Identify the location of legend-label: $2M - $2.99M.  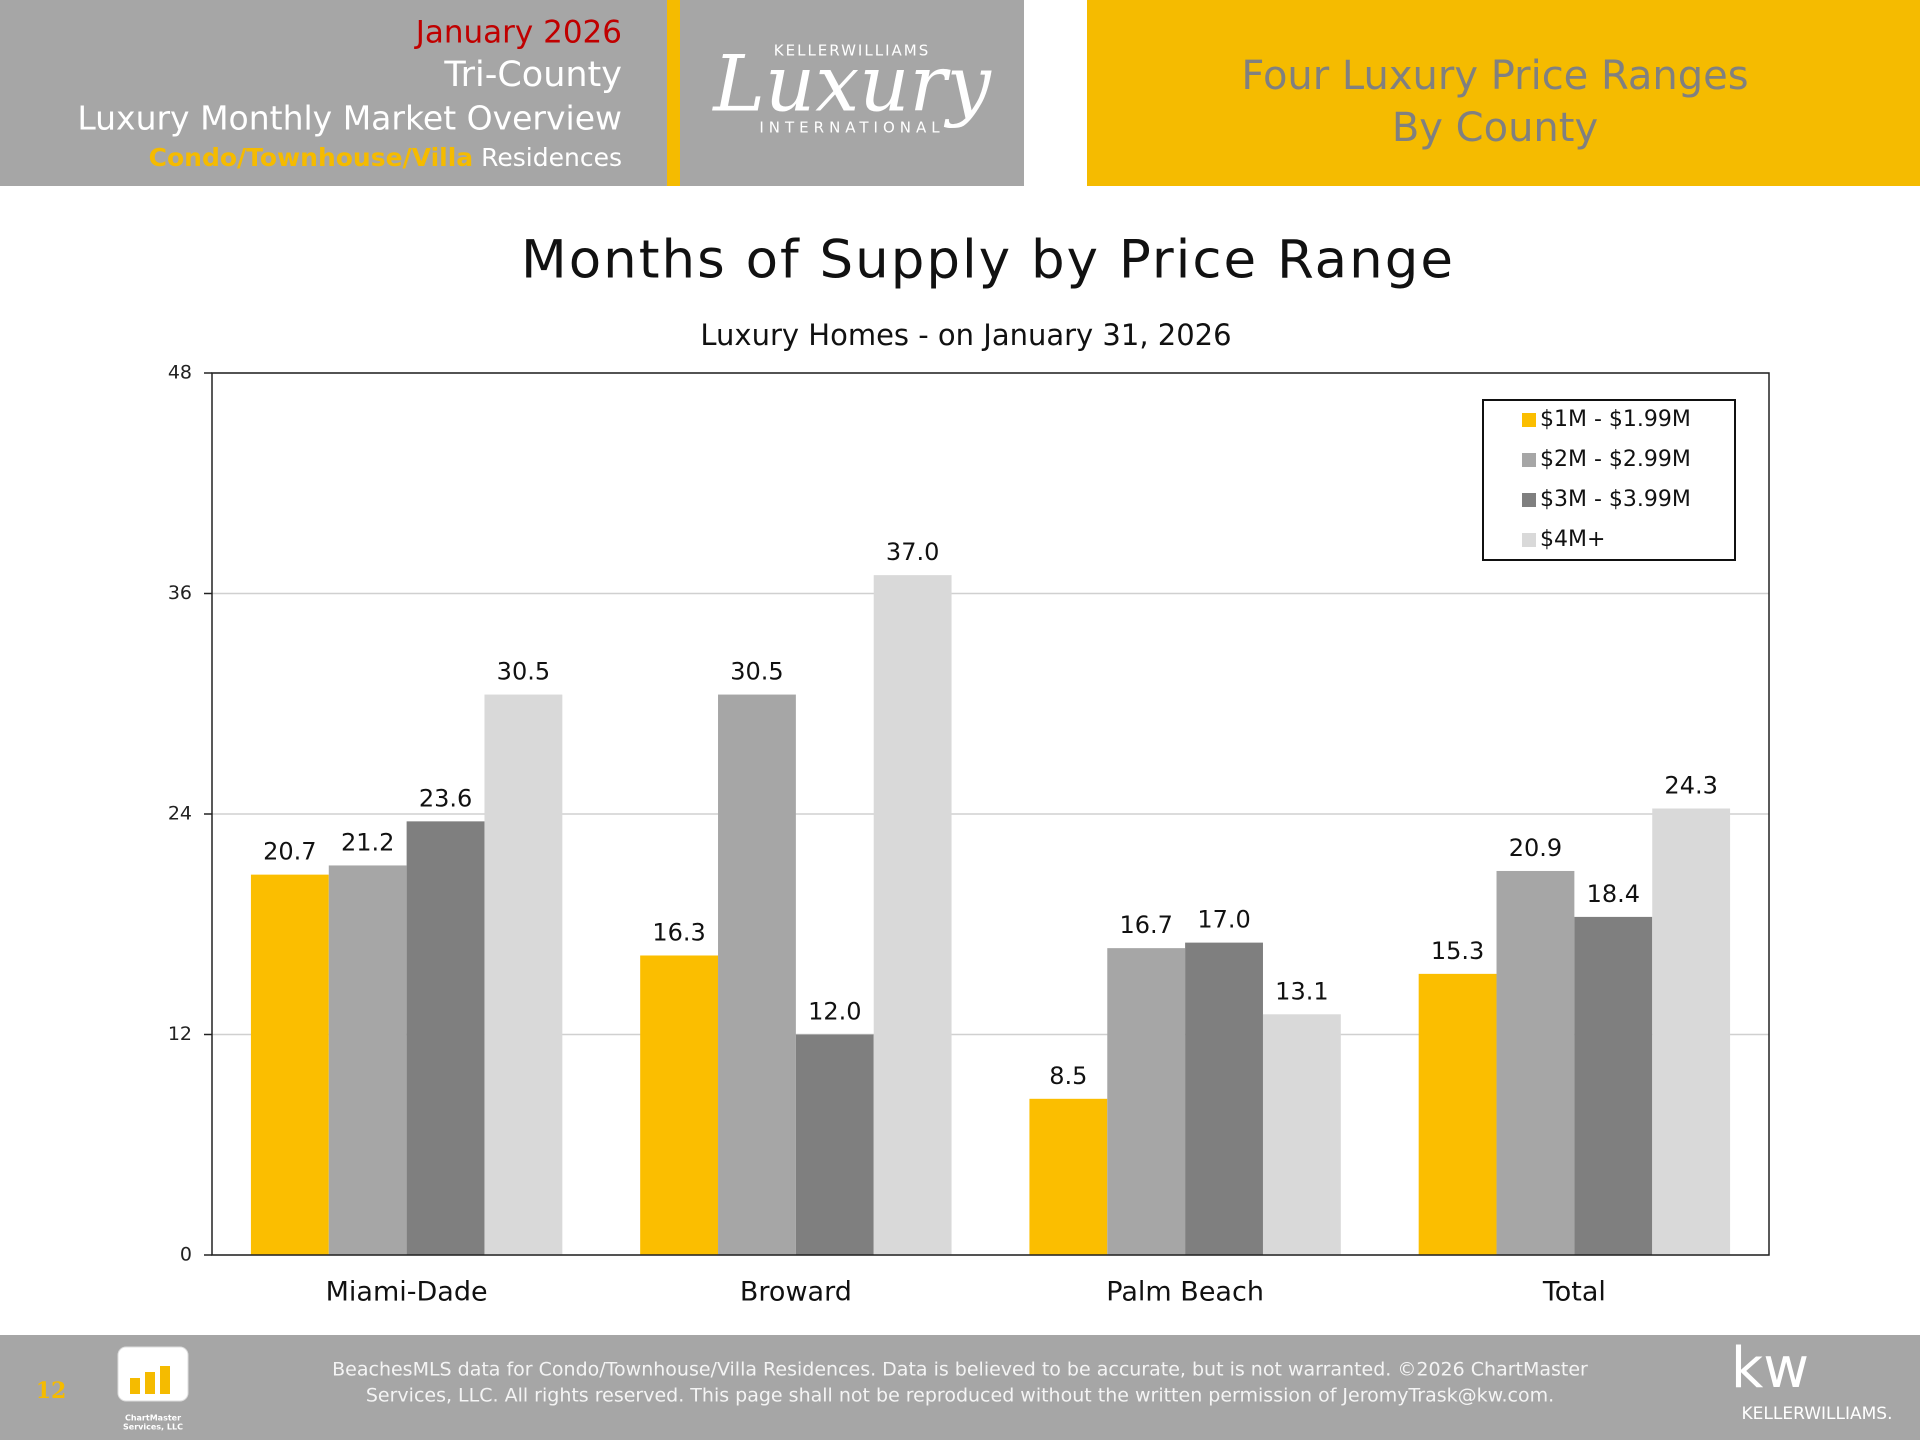
(1615, 459).